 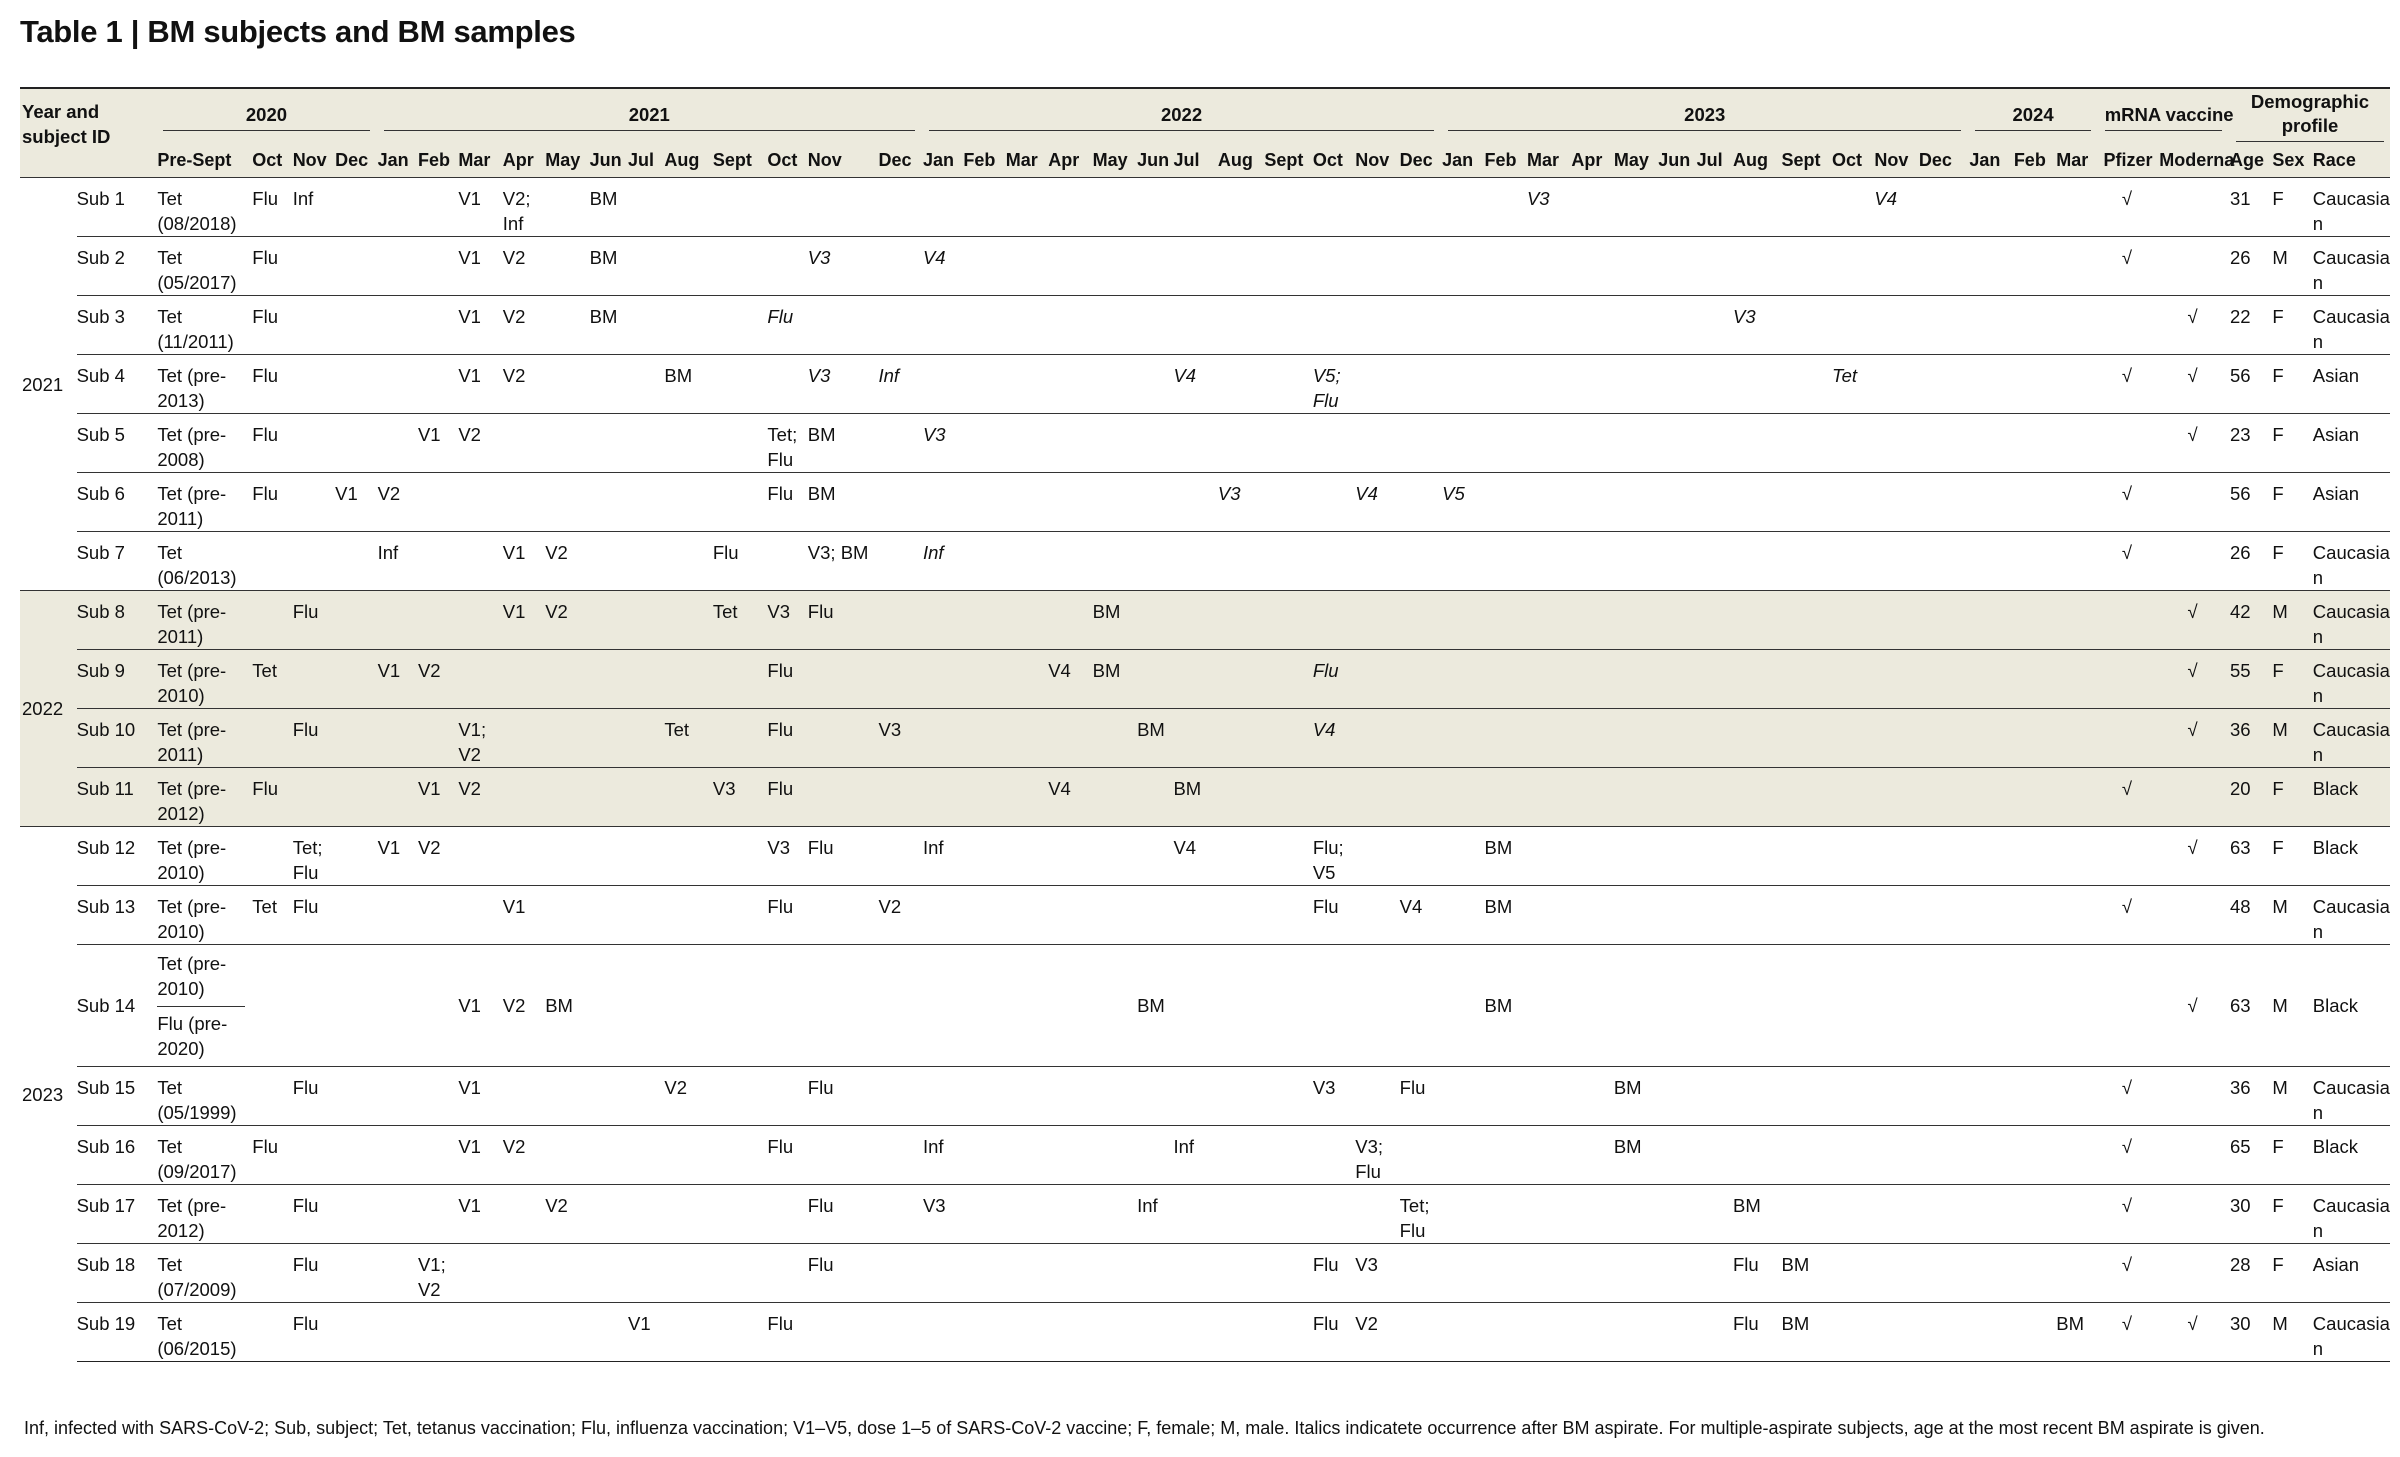 I want to click on subject-id: Sub 5, so click(x=116, y=443).